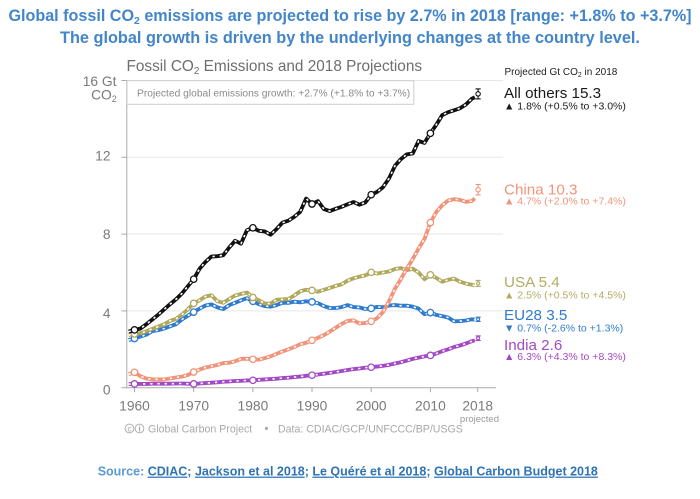 This screenshot has width=700, height=499. I want to click on svg-text: CO2, so click(104, 96).